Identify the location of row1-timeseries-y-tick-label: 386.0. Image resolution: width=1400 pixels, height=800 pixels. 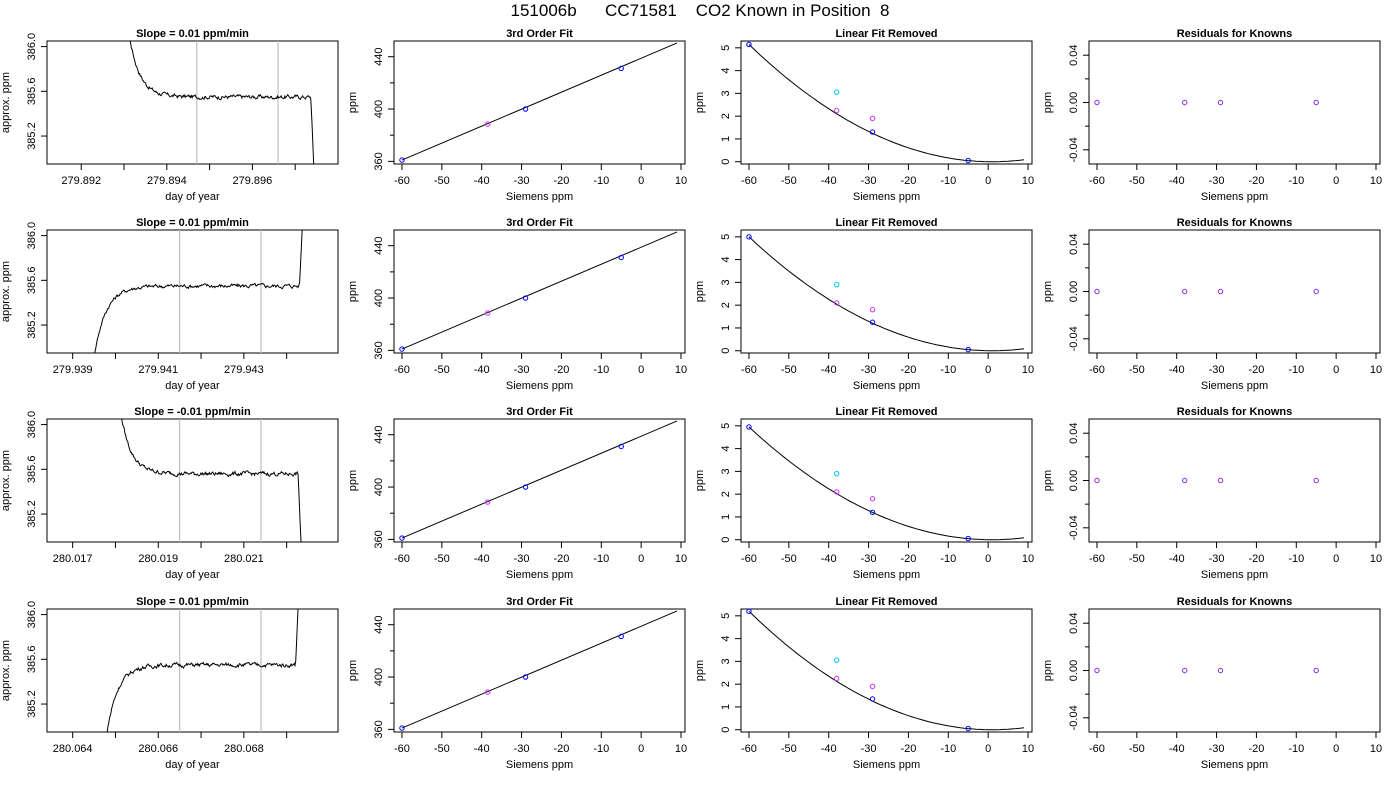
(32, 47).